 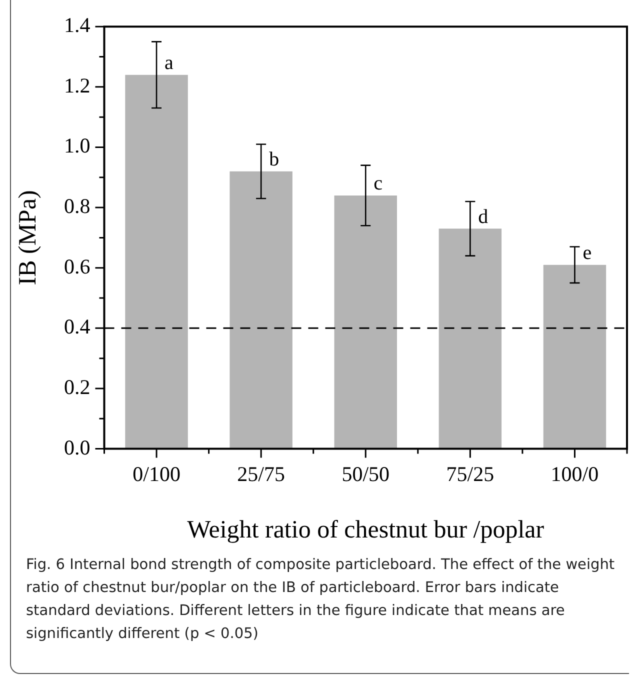 What do you see at coordinates (366, 474) in the screenshot?
I see `x-tick-label: 50/50` at bounding box center [366, 474].